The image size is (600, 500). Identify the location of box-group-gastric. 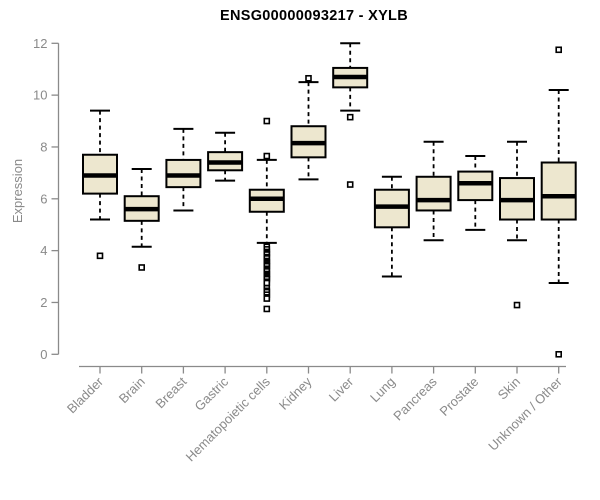
(225, 156).